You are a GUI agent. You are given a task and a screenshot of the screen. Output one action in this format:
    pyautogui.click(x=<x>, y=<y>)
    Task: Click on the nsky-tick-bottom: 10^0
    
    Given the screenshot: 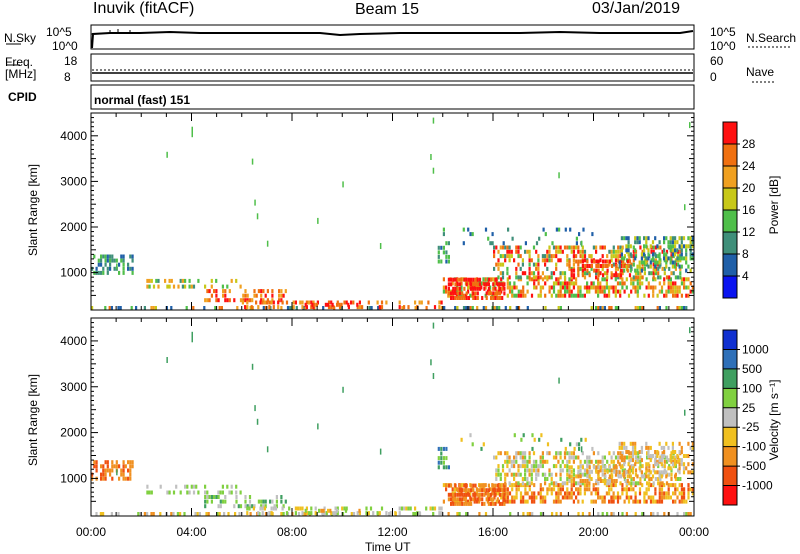 What is the action you would take?
    pyautogui.click(x=65, y=46)
    